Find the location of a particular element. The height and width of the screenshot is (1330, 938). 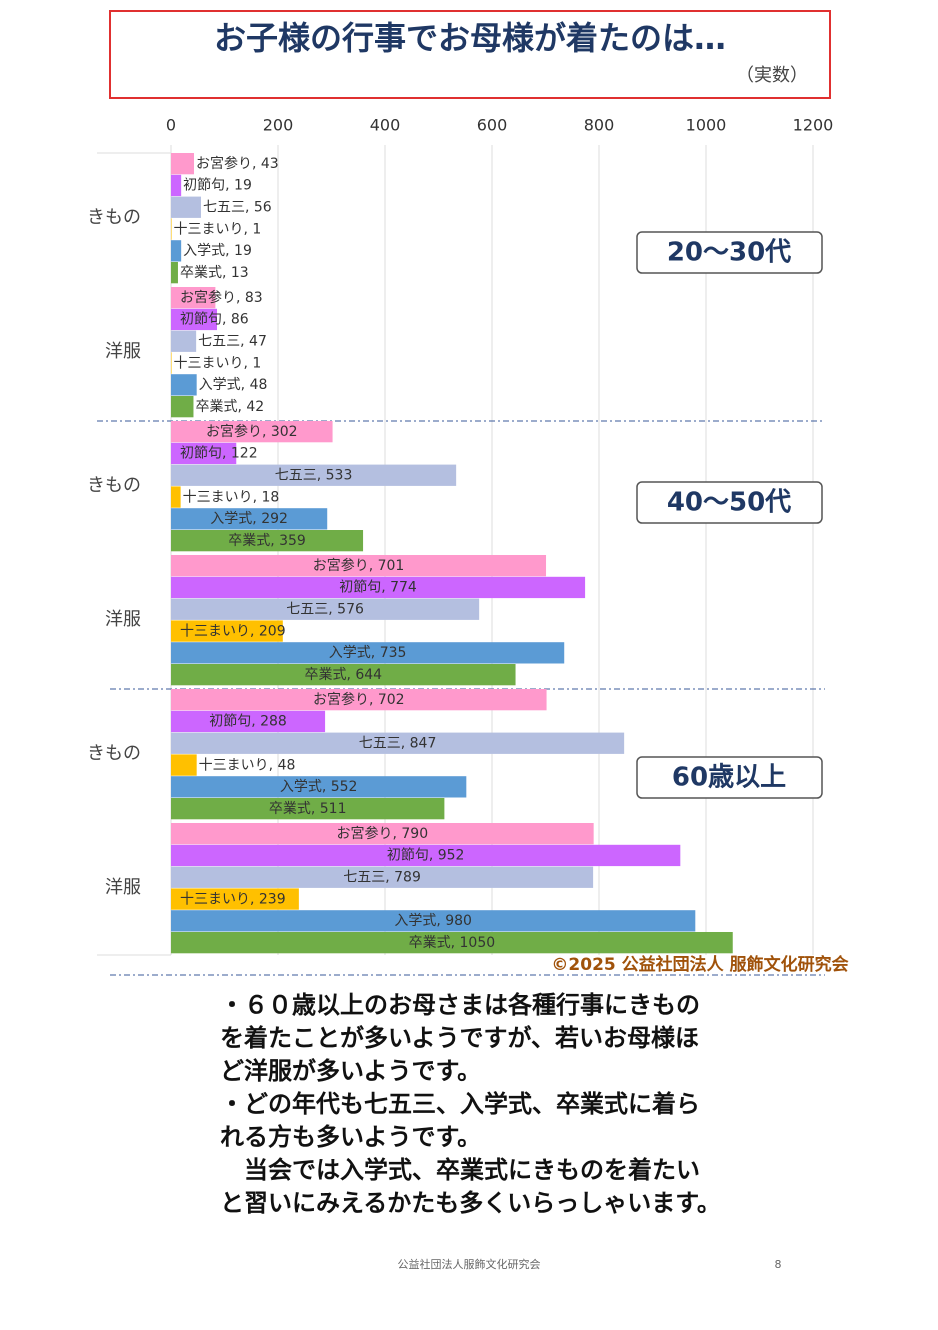

data-label: 入学式, 48 is located at coordinates (233, 385).